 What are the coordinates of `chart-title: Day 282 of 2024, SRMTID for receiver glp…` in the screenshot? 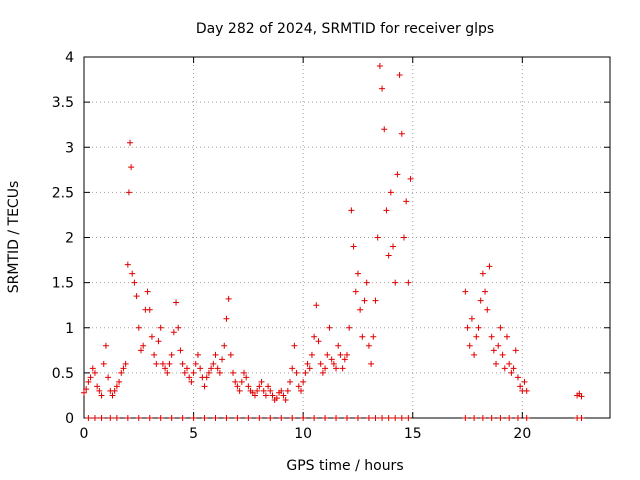 It's located at (345, 29).